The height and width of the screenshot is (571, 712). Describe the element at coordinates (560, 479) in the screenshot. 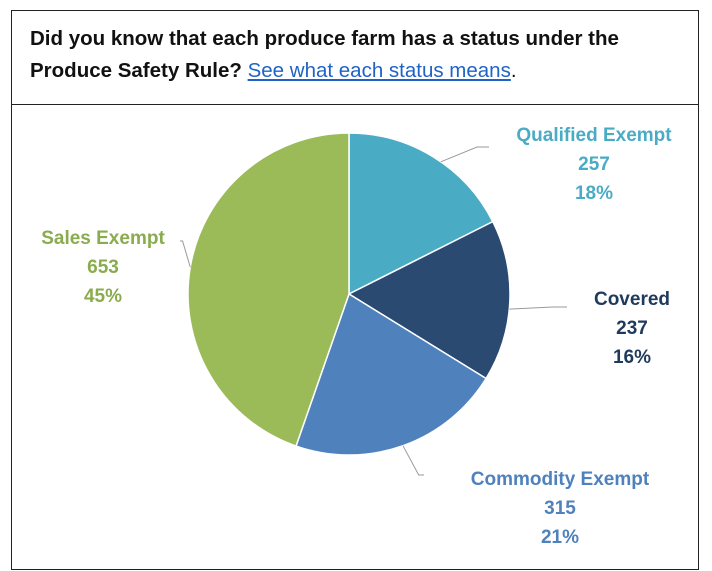

I see `slice-label-name: Commodity Exempt` at that location.